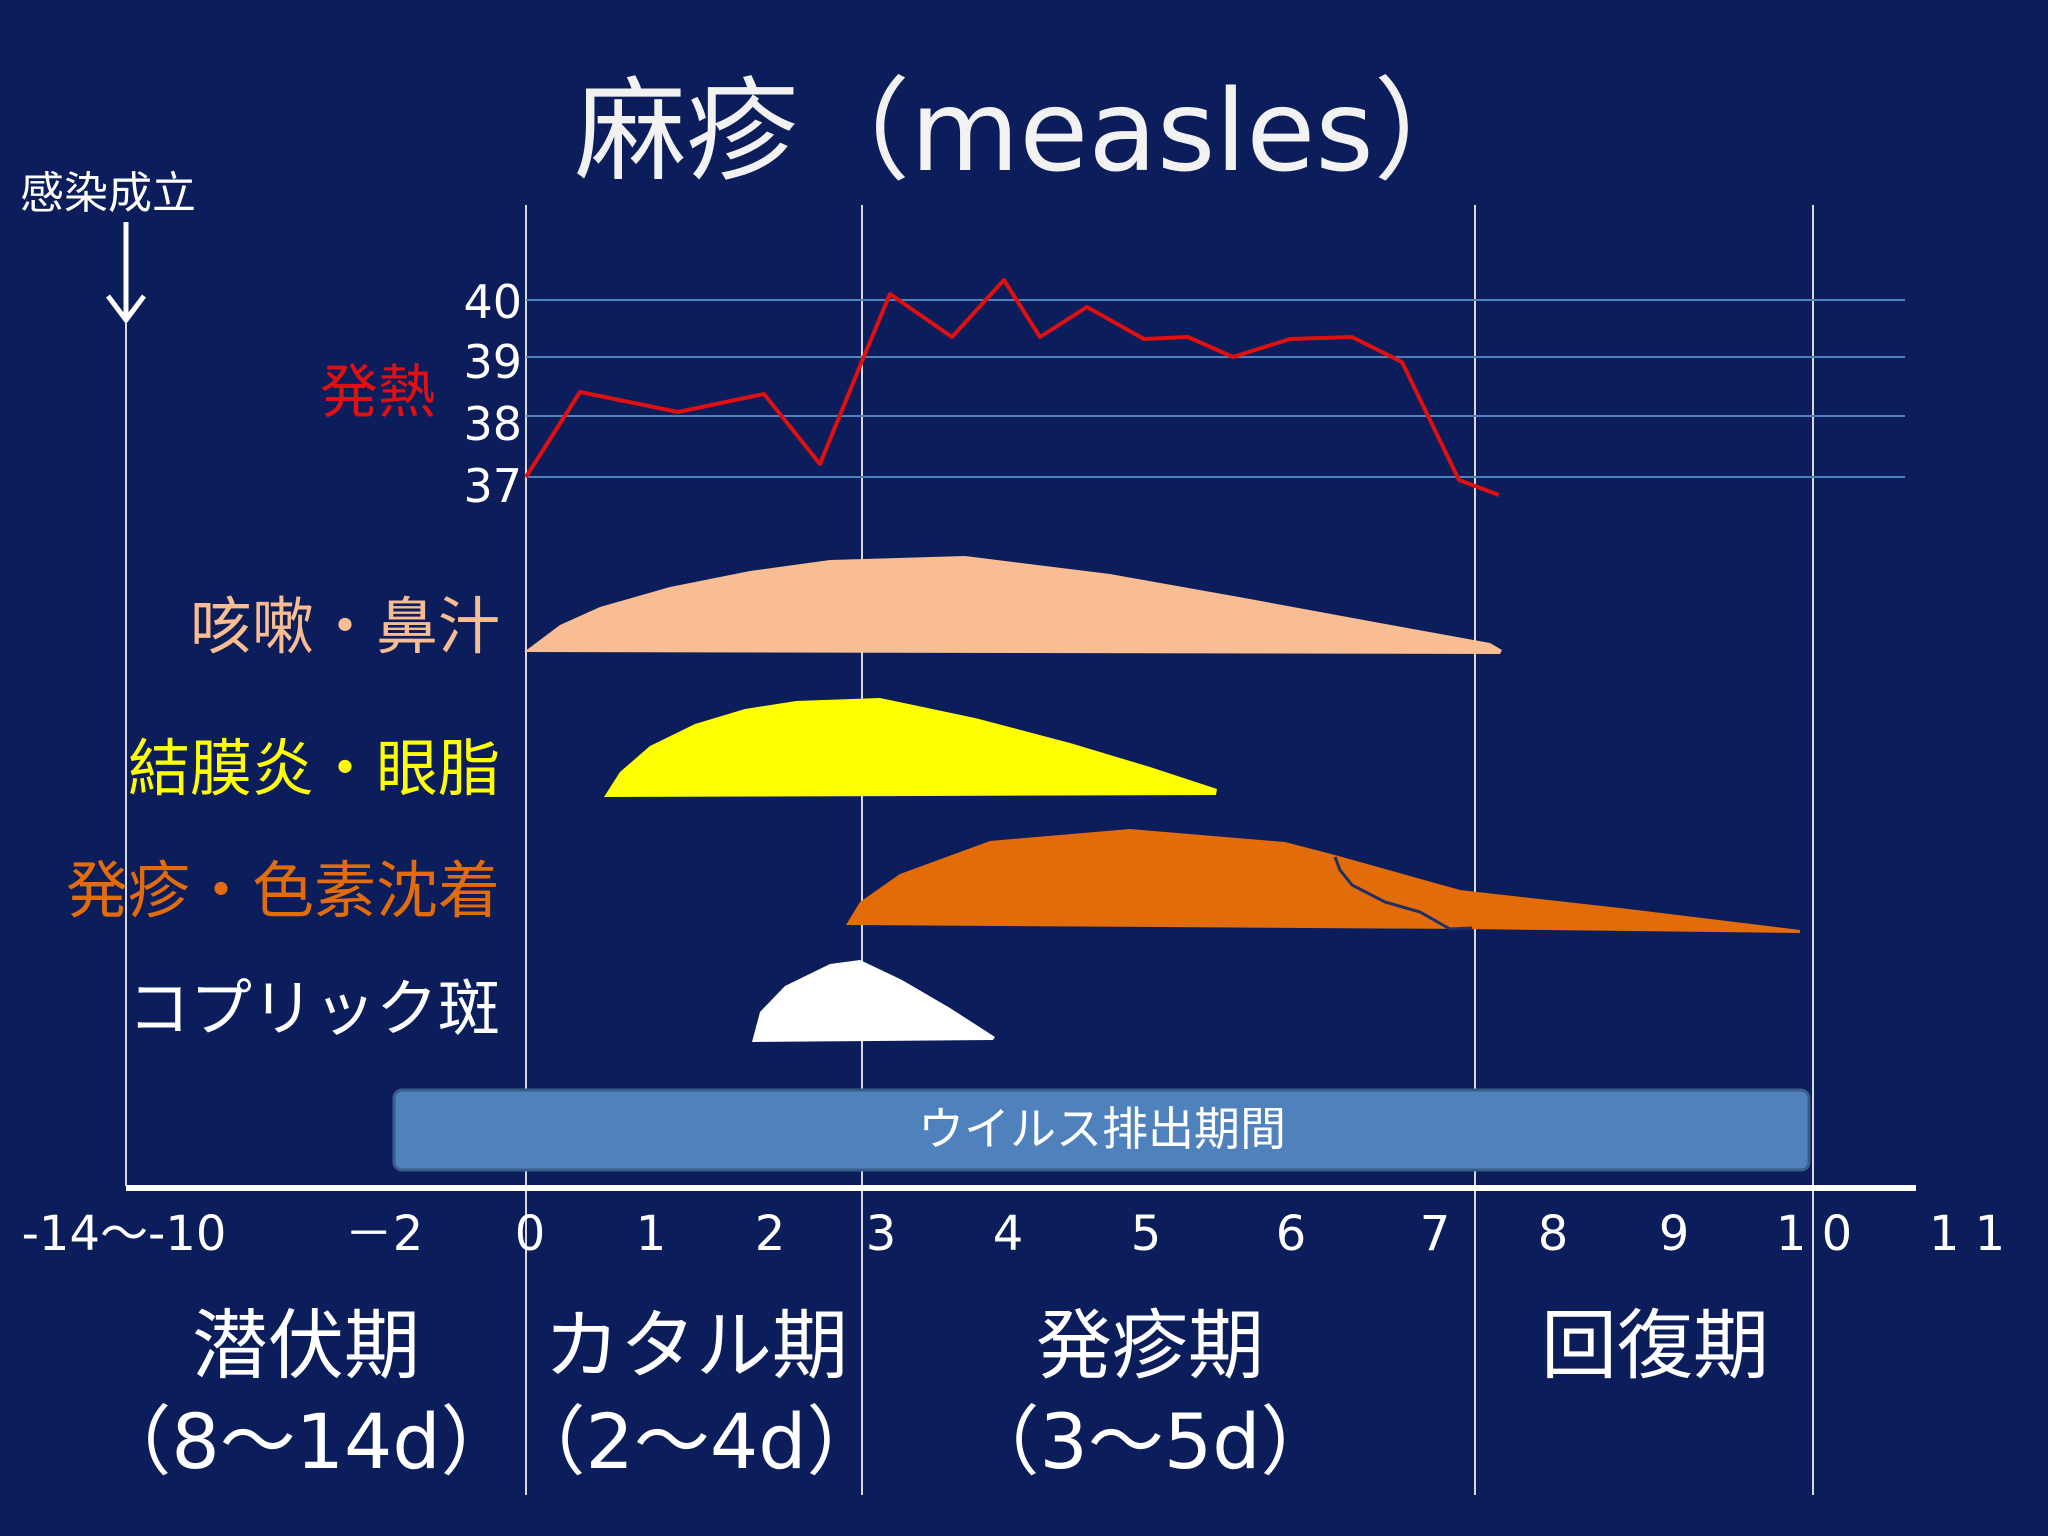 This screenshot has width=2048, height=1536. Describe the element at coordinates (1435, 1234) in the screenshot. I see `x-tick: 7` at that location.